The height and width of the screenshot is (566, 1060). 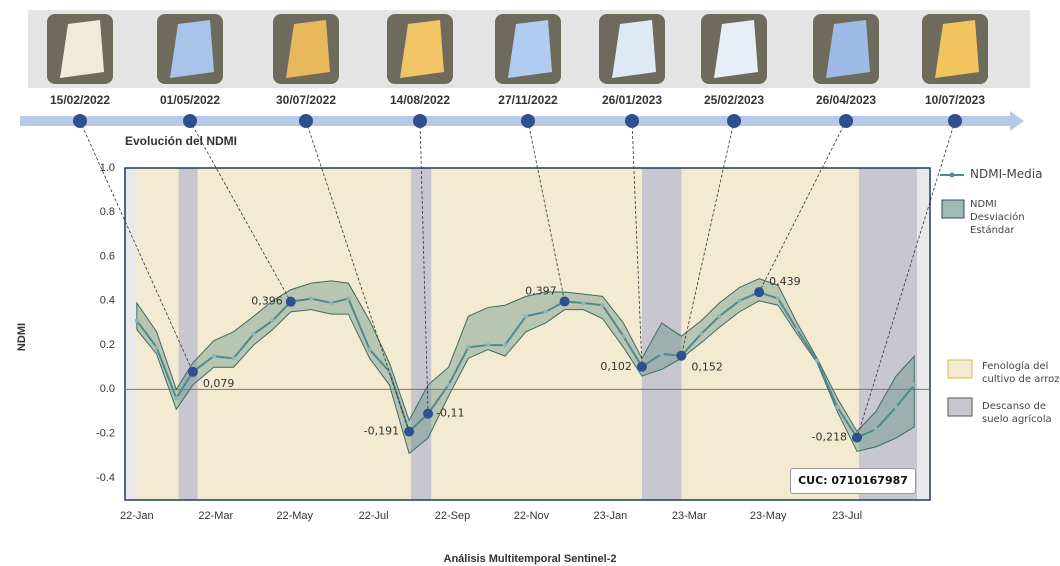 What do you see at coordinates (829, 437) in the screenshot?
I see `value-label: -0,218` at bounding box center [829, 437].